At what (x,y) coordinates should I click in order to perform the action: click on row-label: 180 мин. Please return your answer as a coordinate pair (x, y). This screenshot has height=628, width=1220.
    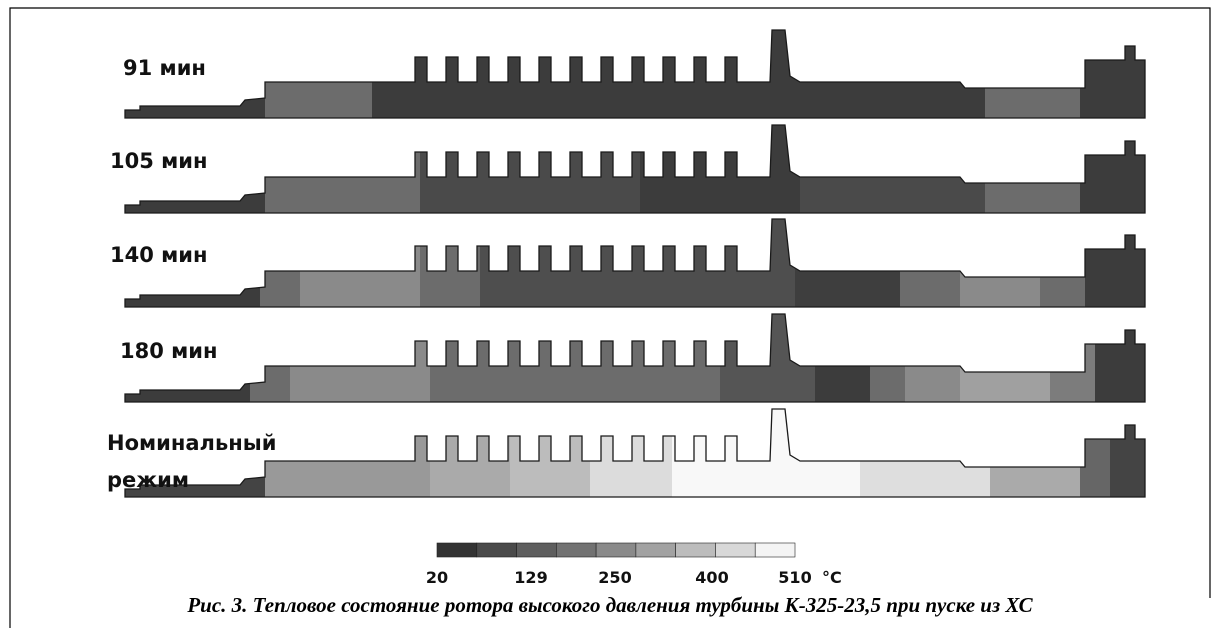
    Looking at the image, I should click on (169, 351).